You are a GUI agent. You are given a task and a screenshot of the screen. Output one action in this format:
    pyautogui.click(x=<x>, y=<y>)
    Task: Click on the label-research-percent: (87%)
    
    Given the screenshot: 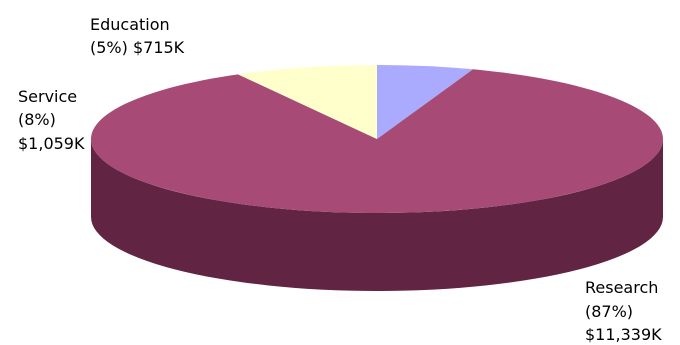 What is the action you would take?
    pyautogui.click(x=609, y=311)
    